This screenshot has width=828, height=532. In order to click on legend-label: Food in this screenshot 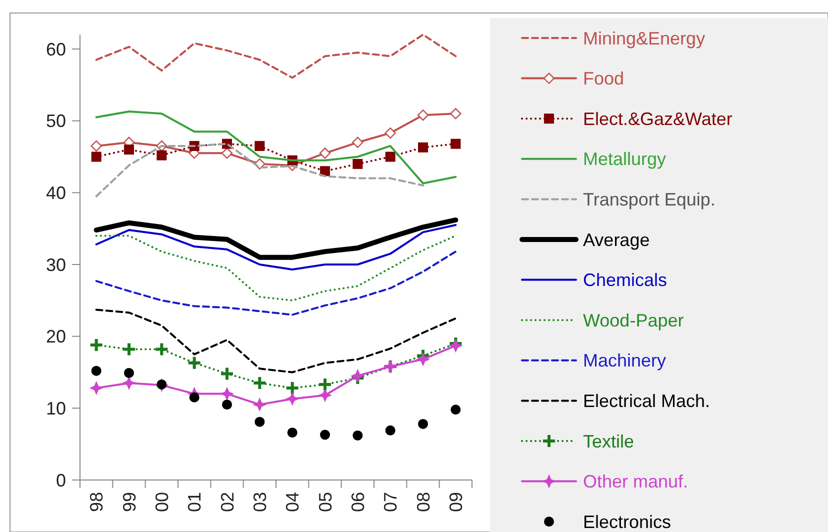, I will do `click(603, 78)`.